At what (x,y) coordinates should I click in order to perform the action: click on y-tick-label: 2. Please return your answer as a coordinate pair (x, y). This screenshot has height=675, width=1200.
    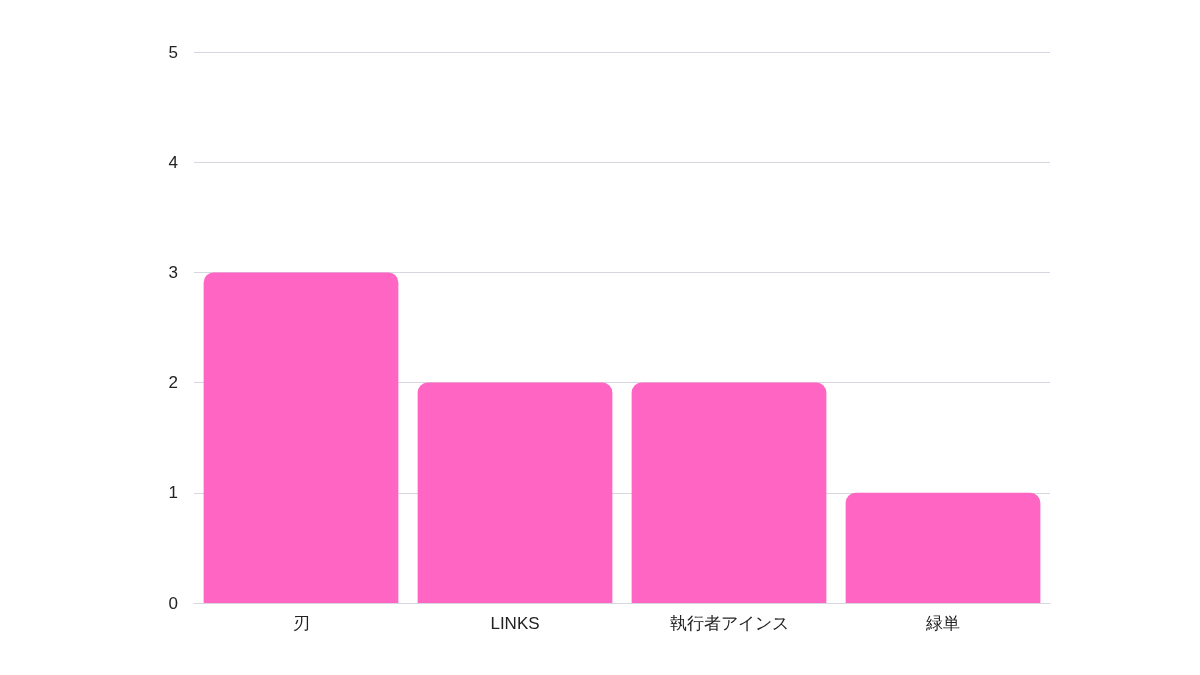
    Looking at the image, I should click on (173, 383).